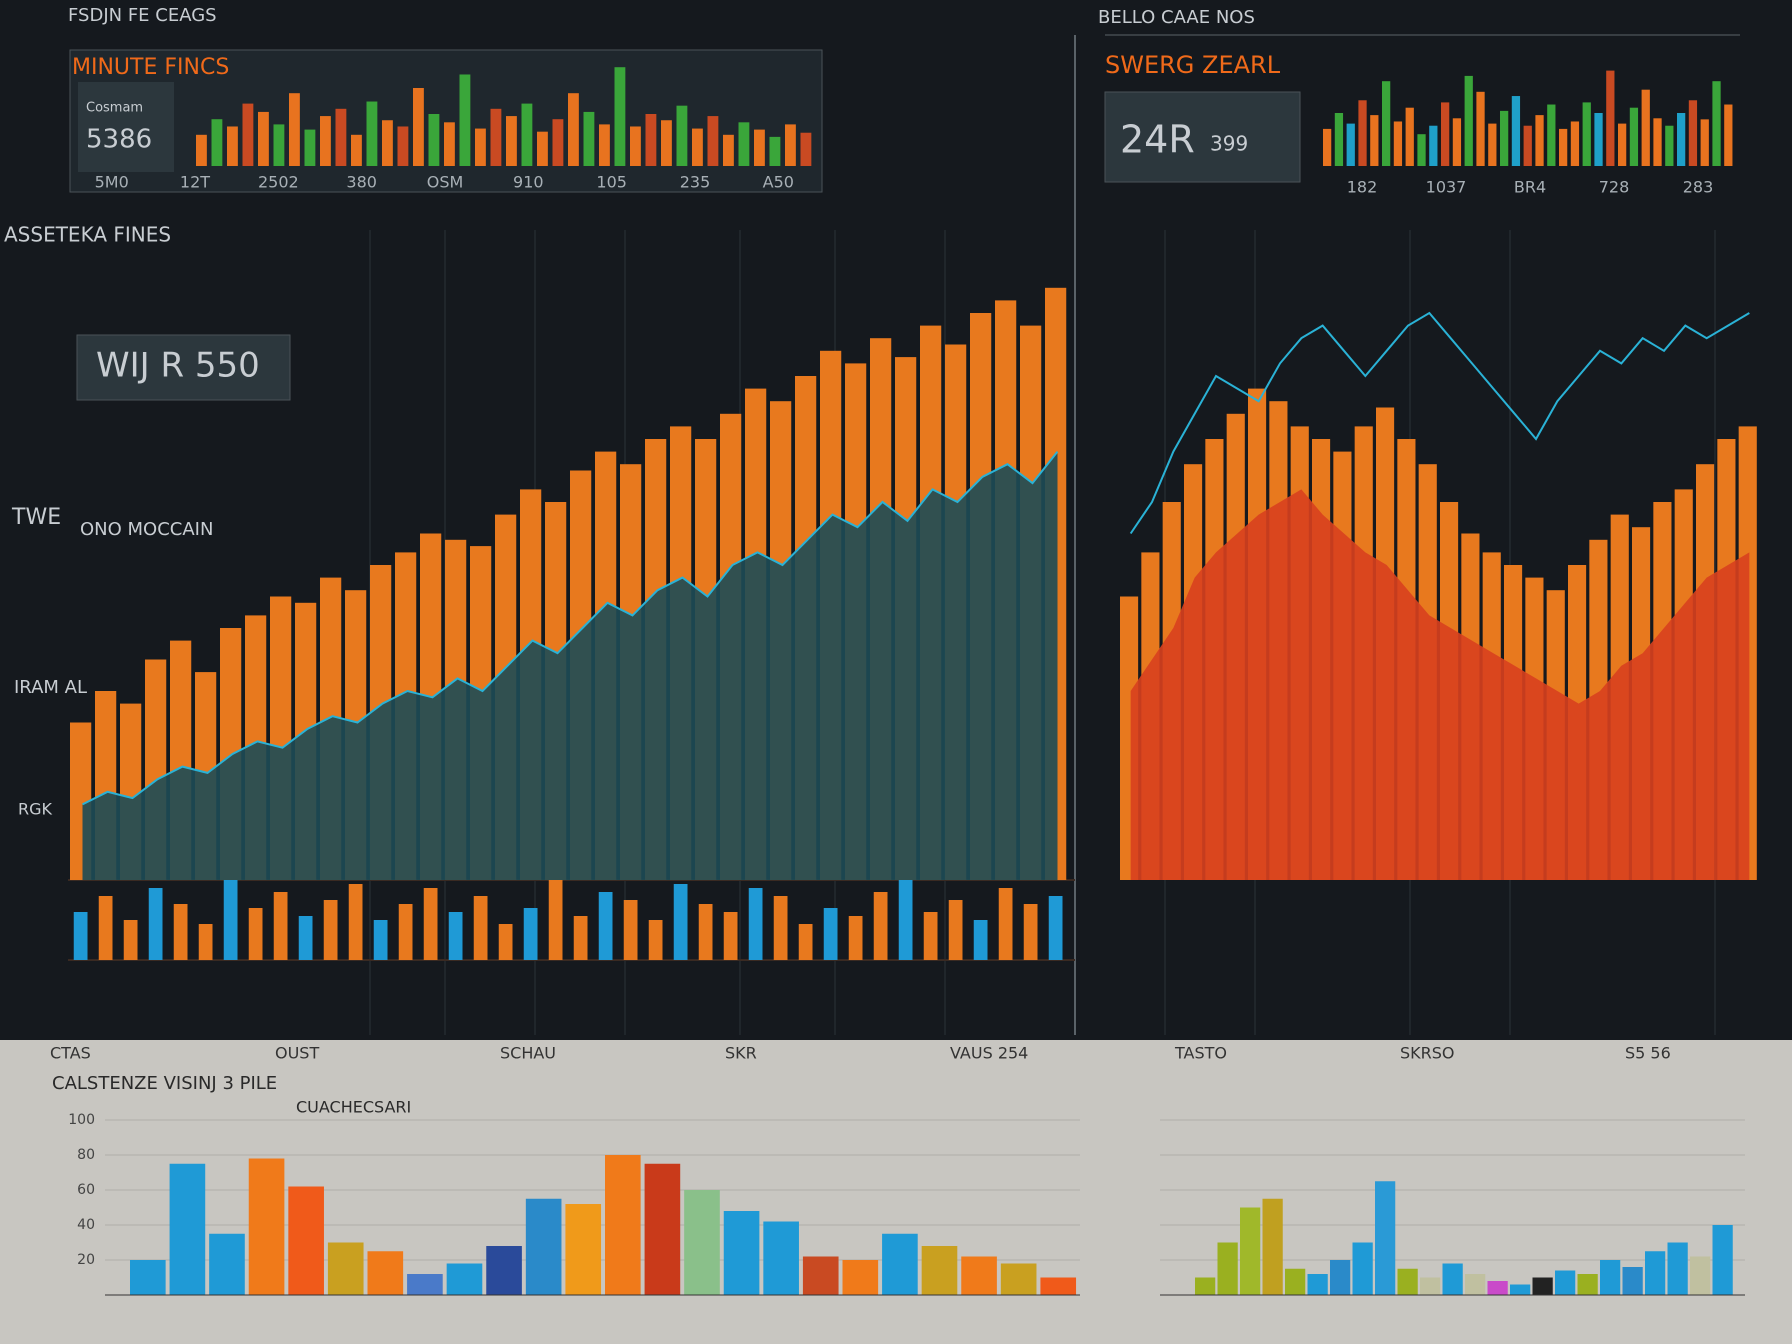 This screenshot has width=1792, height=1344. What do you see at coordinates (1439, 423) in the screenshot?
I see `cyan-line` at bounding box center [1439, 423].